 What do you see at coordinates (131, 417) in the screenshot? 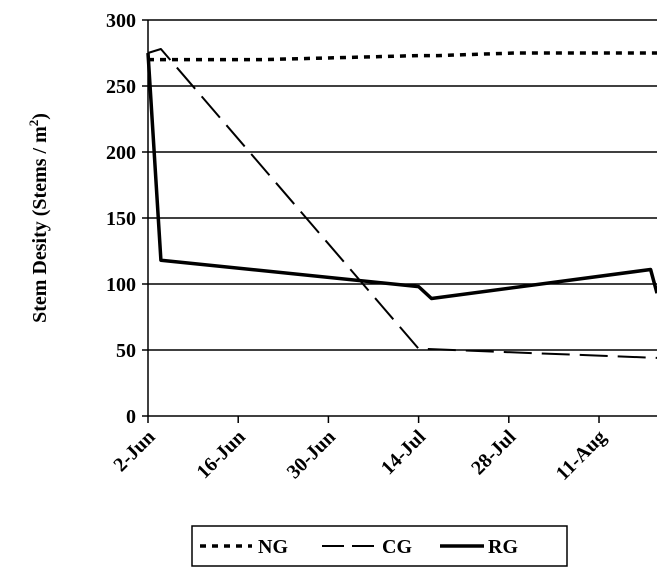
I see `y-tick-label: 0` at bounding box center [131, 417].